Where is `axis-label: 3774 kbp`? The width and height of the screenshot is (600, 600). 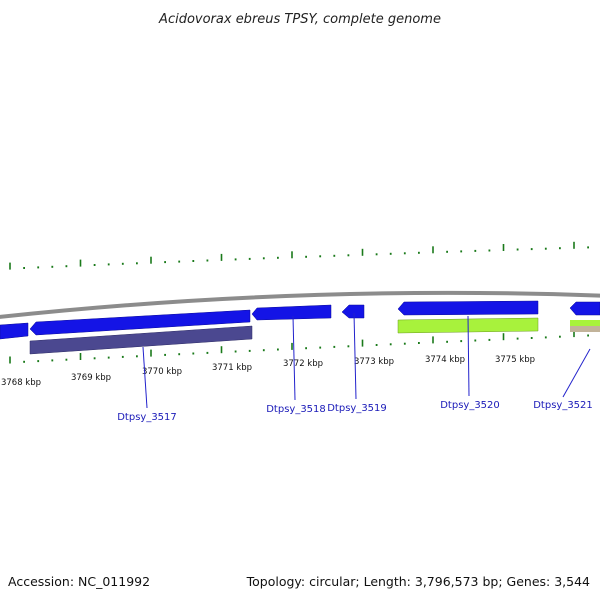
axis-label: 3774 kbp is located at coordinates (445, 360).